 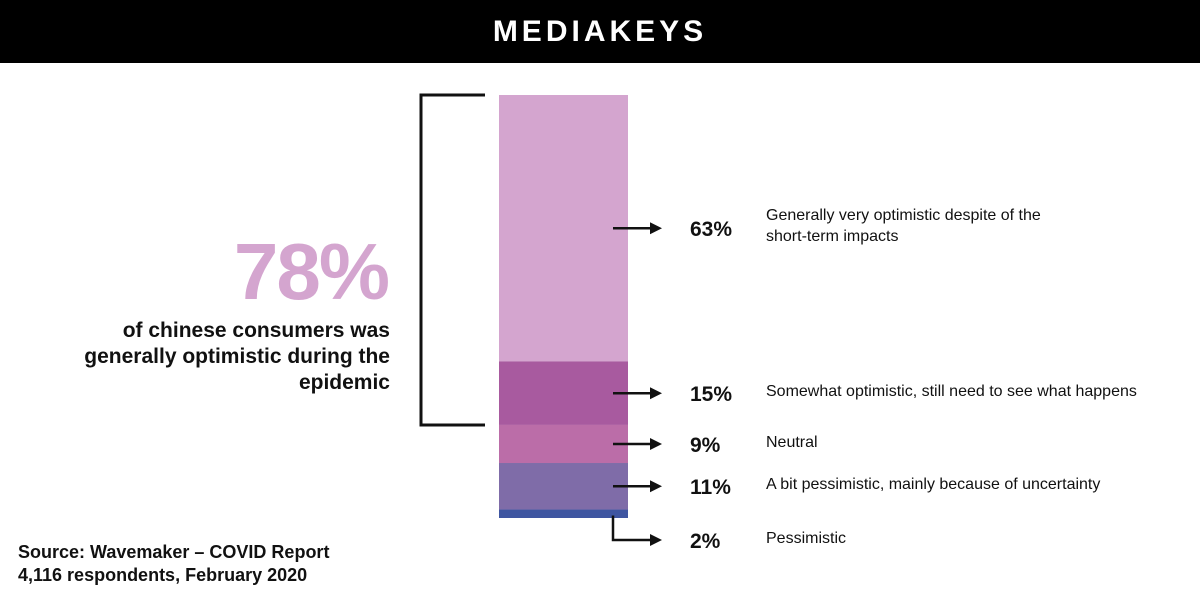 What do you see at coordinates (311, 271) in the screenshot?
I see `headline-percent: 78%` at bounding box center [311, 271].